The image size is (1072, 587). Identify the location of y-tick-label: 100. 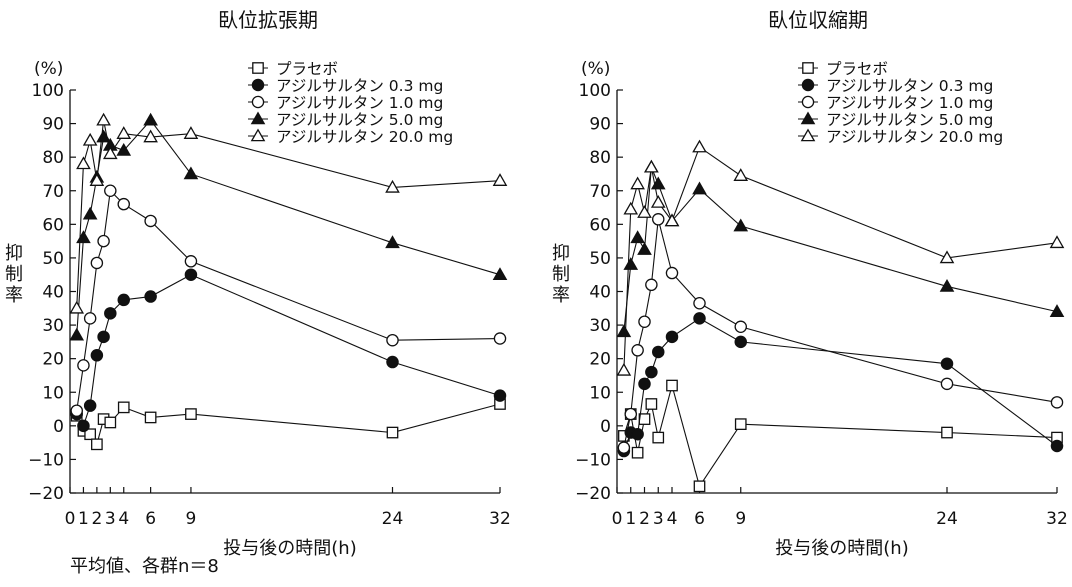
(595, 91).